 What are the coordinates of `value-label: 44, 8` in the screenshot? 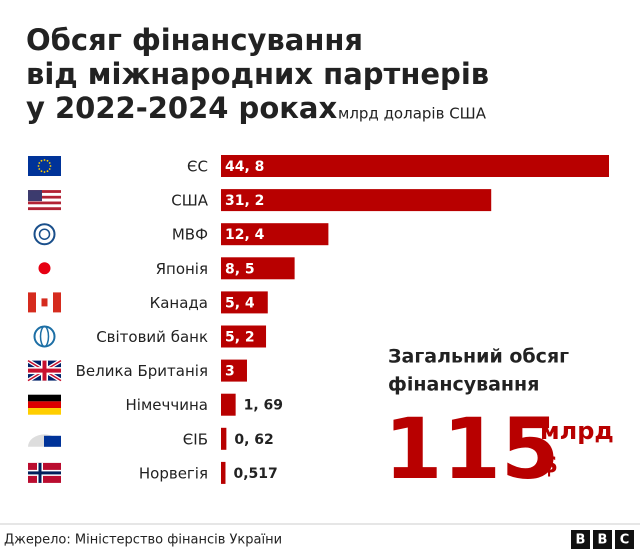 It's located at (244, 167).